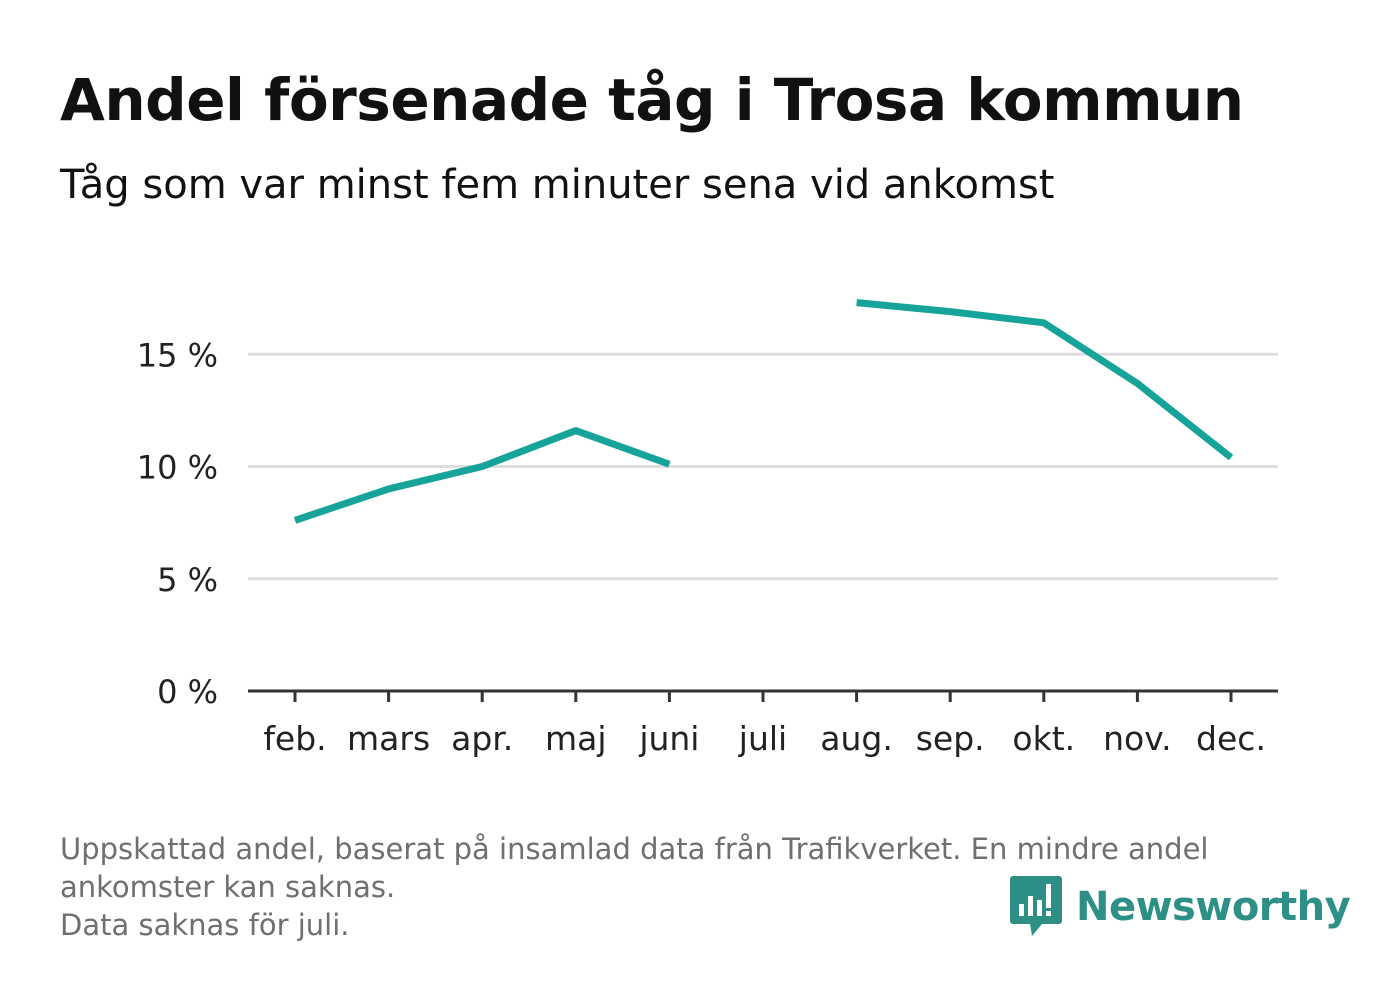 This screenshot has width=1382, height=999. I want to click on footnote-line-3: Data saknas för juli., so click(205, 925).